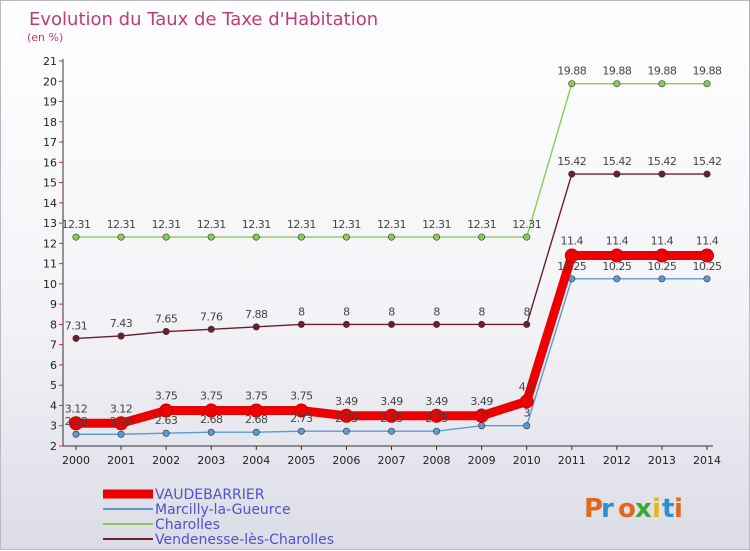 This screenshot has height=551, width=750. Describe the element at coordinates (617, 460) in the screenshot. I see `x-tick-label: 2012` at that location.